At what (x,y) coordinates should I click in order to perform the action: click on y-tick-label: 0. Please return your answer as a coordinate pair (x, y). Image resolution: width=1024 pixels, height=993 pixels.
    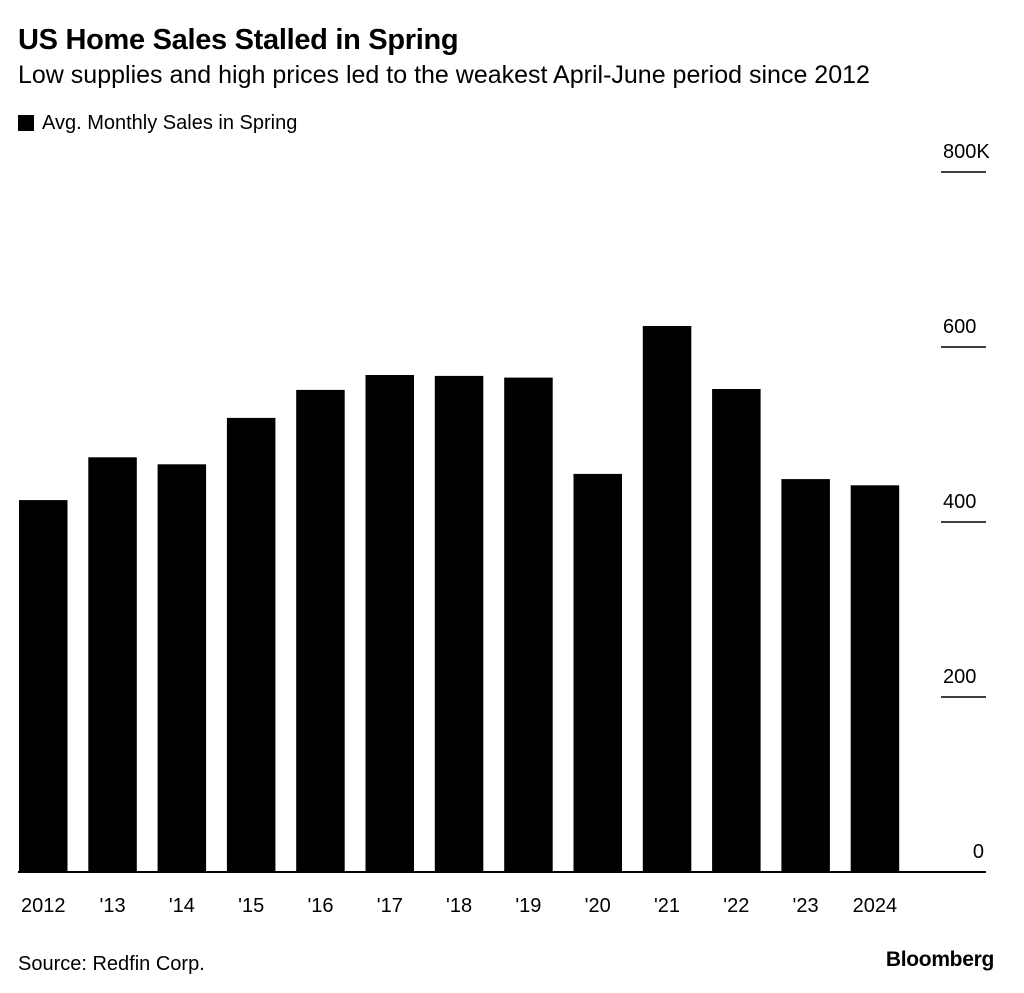
    Looking at the image, I should click on (978, 852).